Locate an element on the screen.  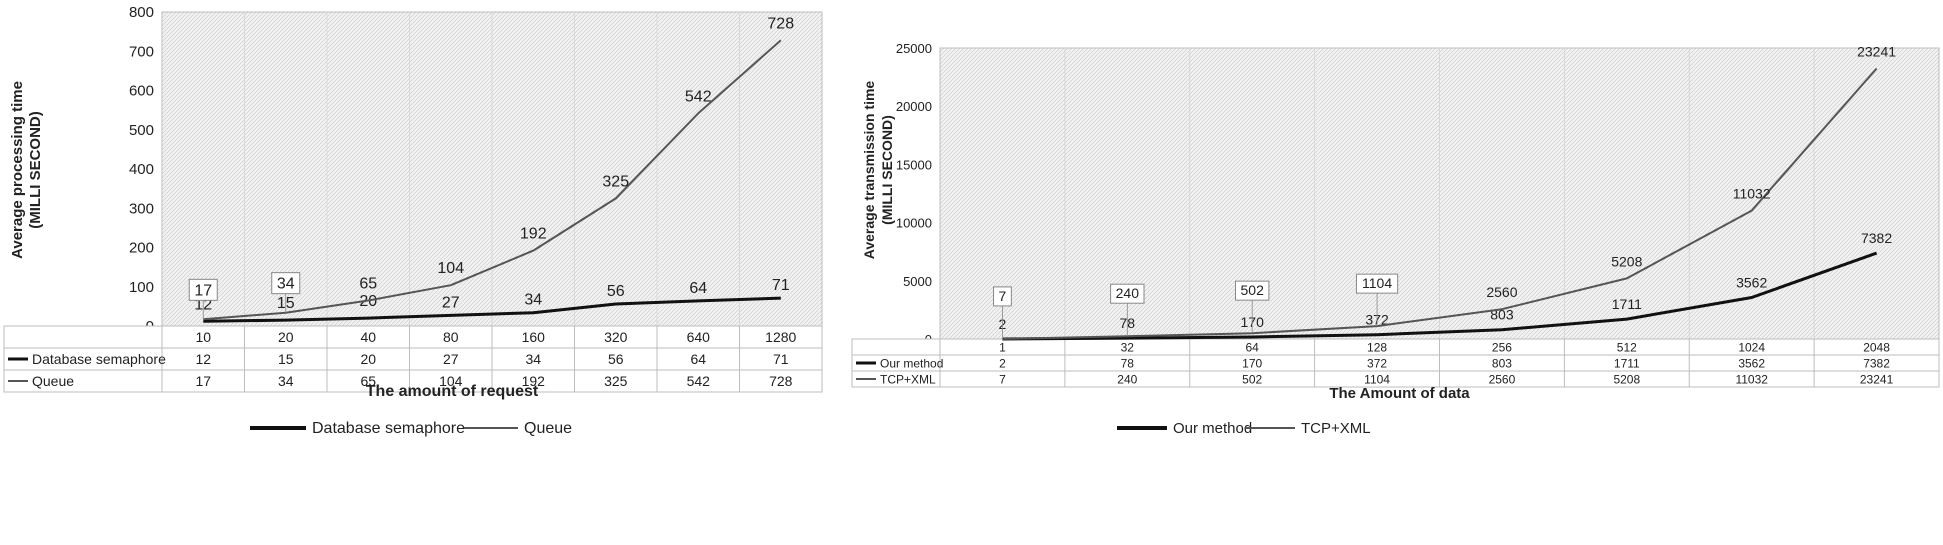
y-axis-unit: (MILLI SECOND) is located at coordinates (887, 170).